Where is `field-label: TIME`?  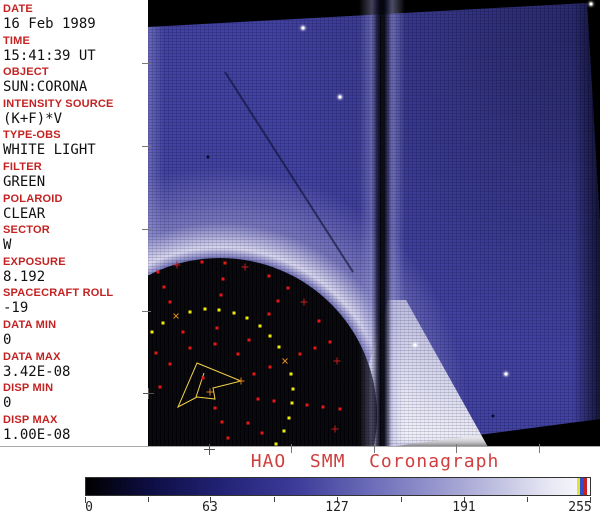
field-label: TIME is located at coordinates (17, 40).